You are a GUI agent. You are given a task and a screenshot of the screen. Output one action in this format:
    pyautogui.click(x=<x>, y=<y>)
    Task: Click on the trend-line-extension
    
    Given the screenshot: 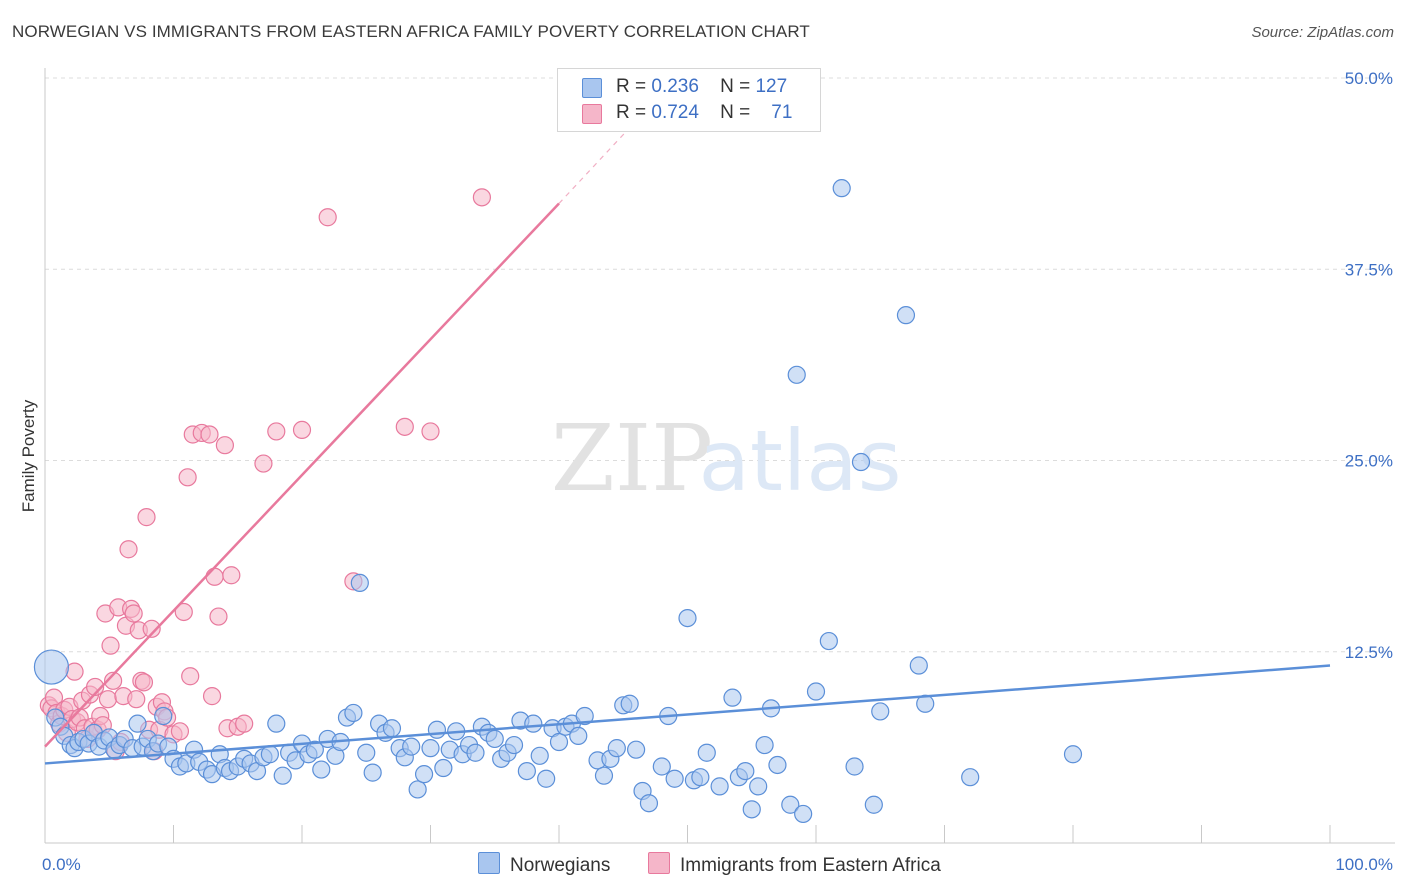 What is the action you would take?
    pyautogui.click(x=597, y=162)
    